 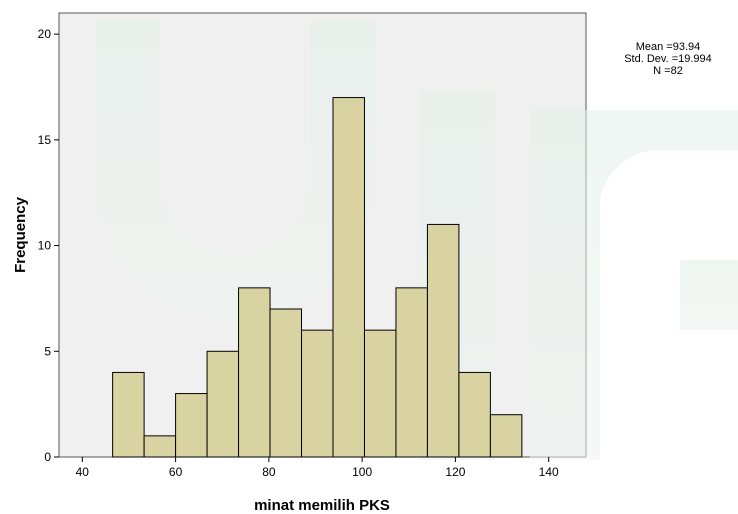 What do you see at coordinates (83, 472) in the screenshot?
I see `x-tick-label: 40` at bounding box center [83, 472].